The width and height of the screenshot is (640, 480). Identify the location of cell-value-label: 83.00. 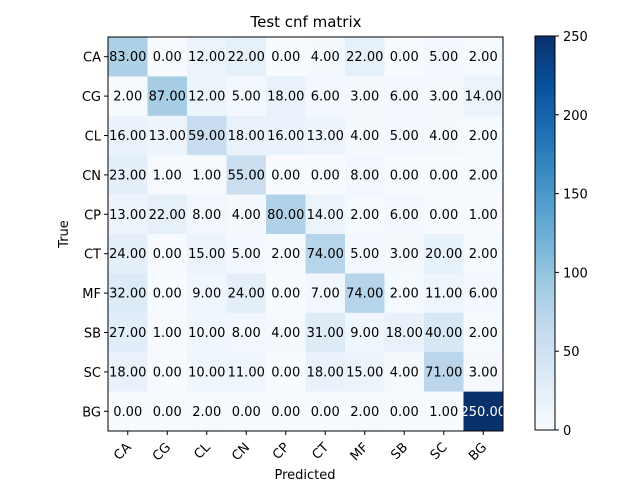
(127, 57).